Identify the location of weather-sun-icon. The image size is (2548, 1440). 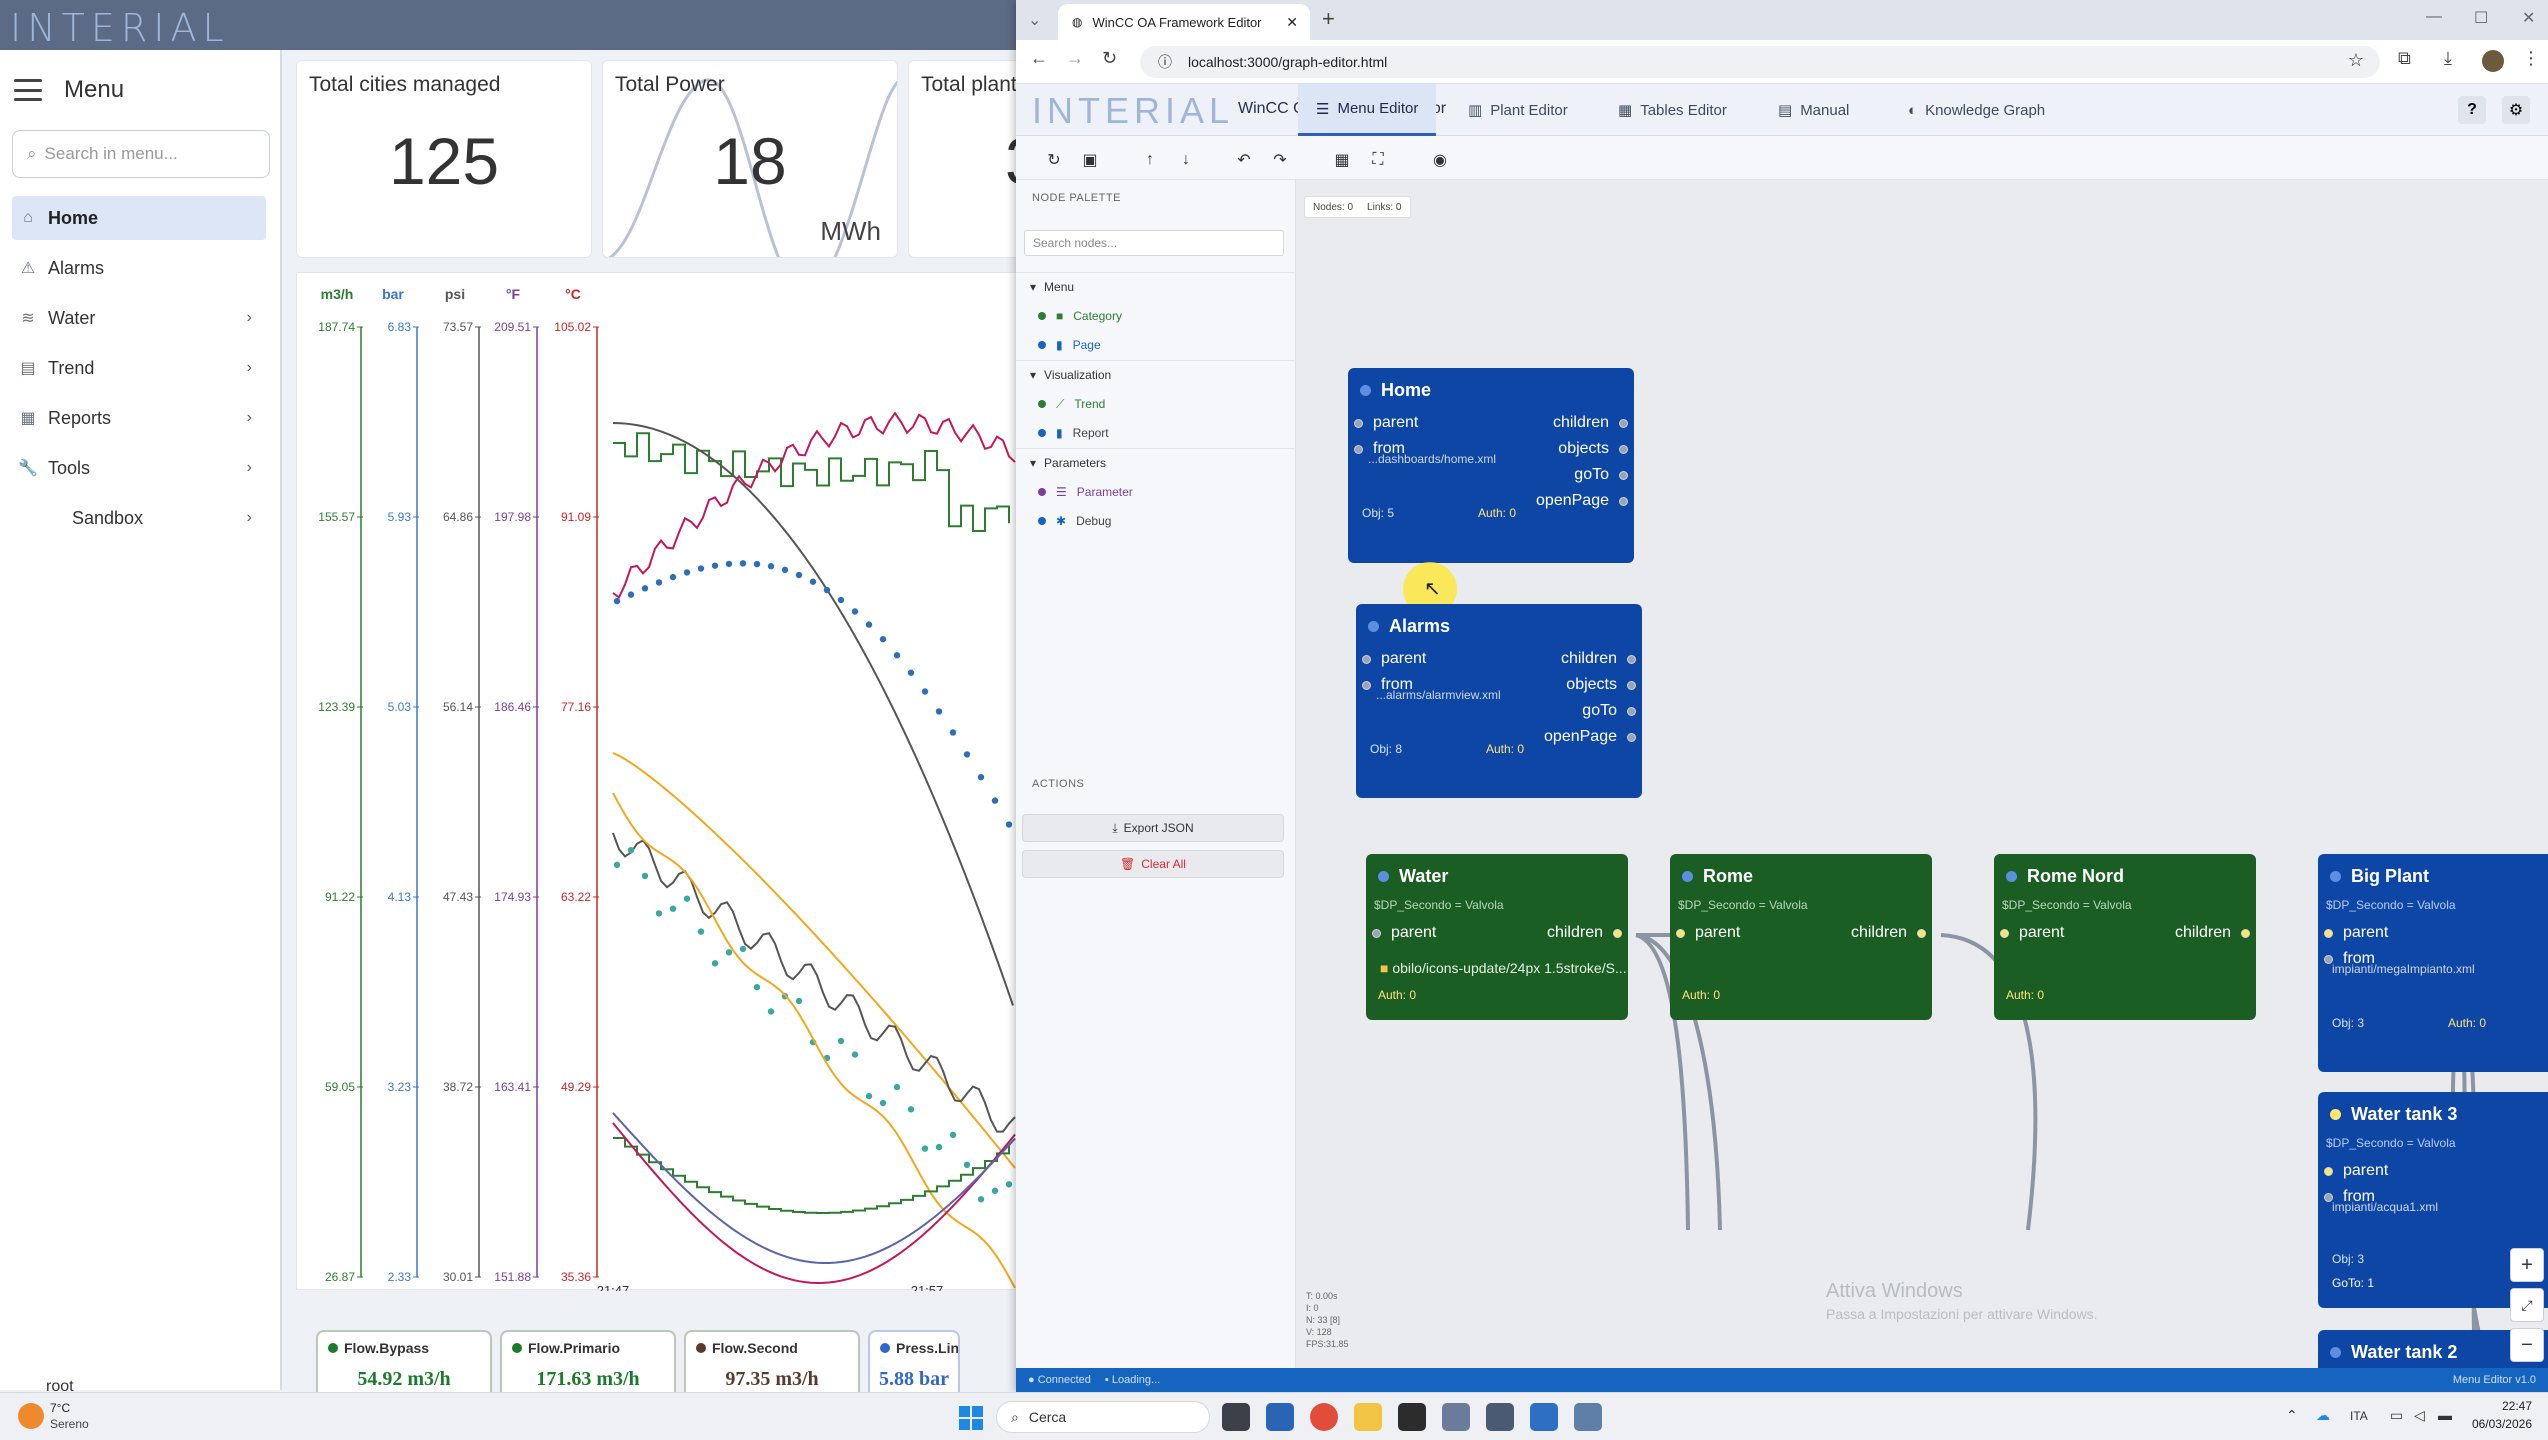
(31, 1416).